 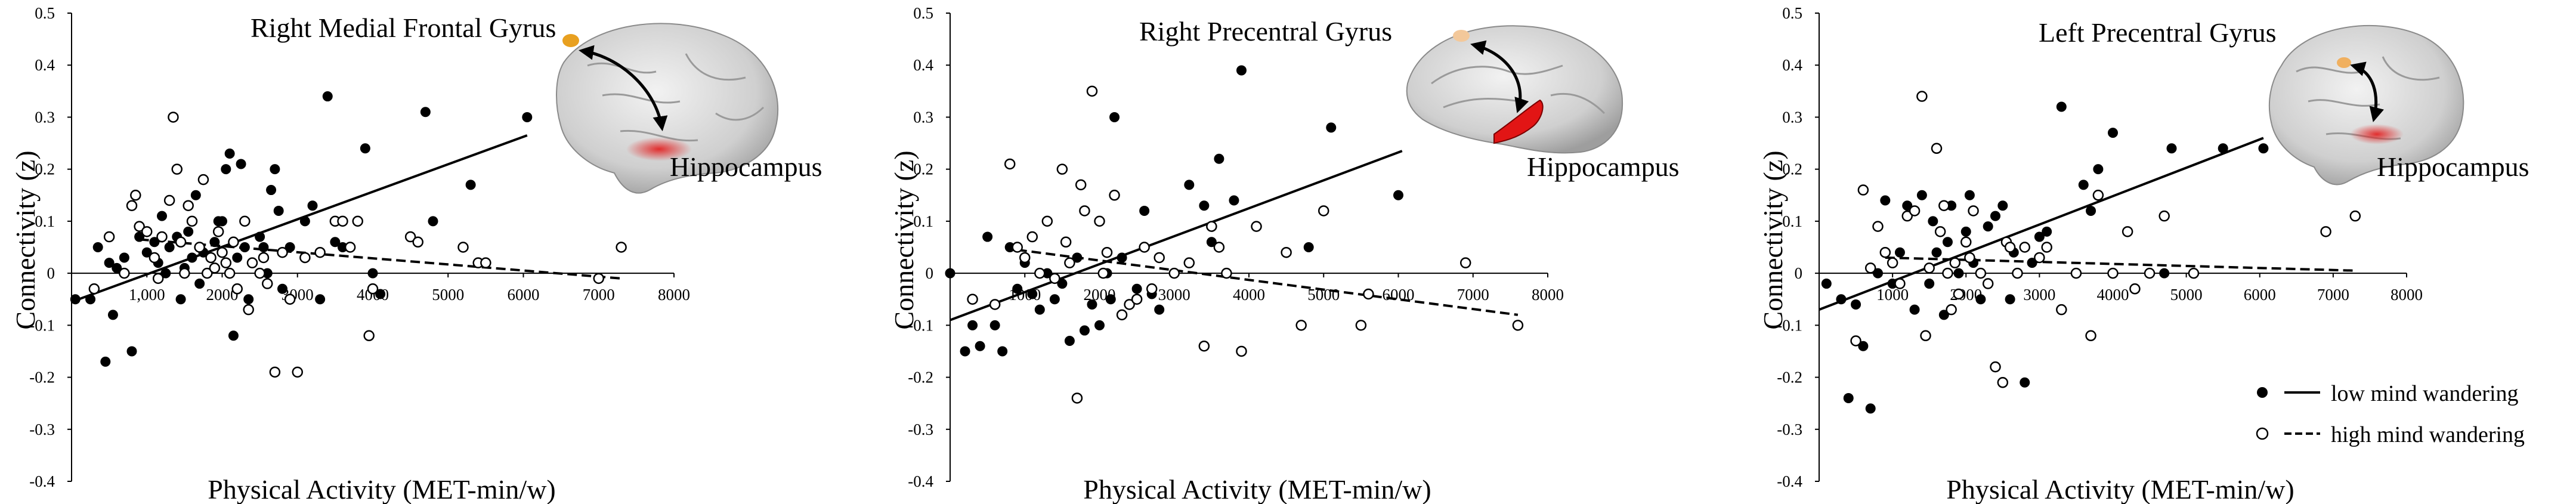 I want to click on x-tick-label: 4000, so click(x=2113, y=295).